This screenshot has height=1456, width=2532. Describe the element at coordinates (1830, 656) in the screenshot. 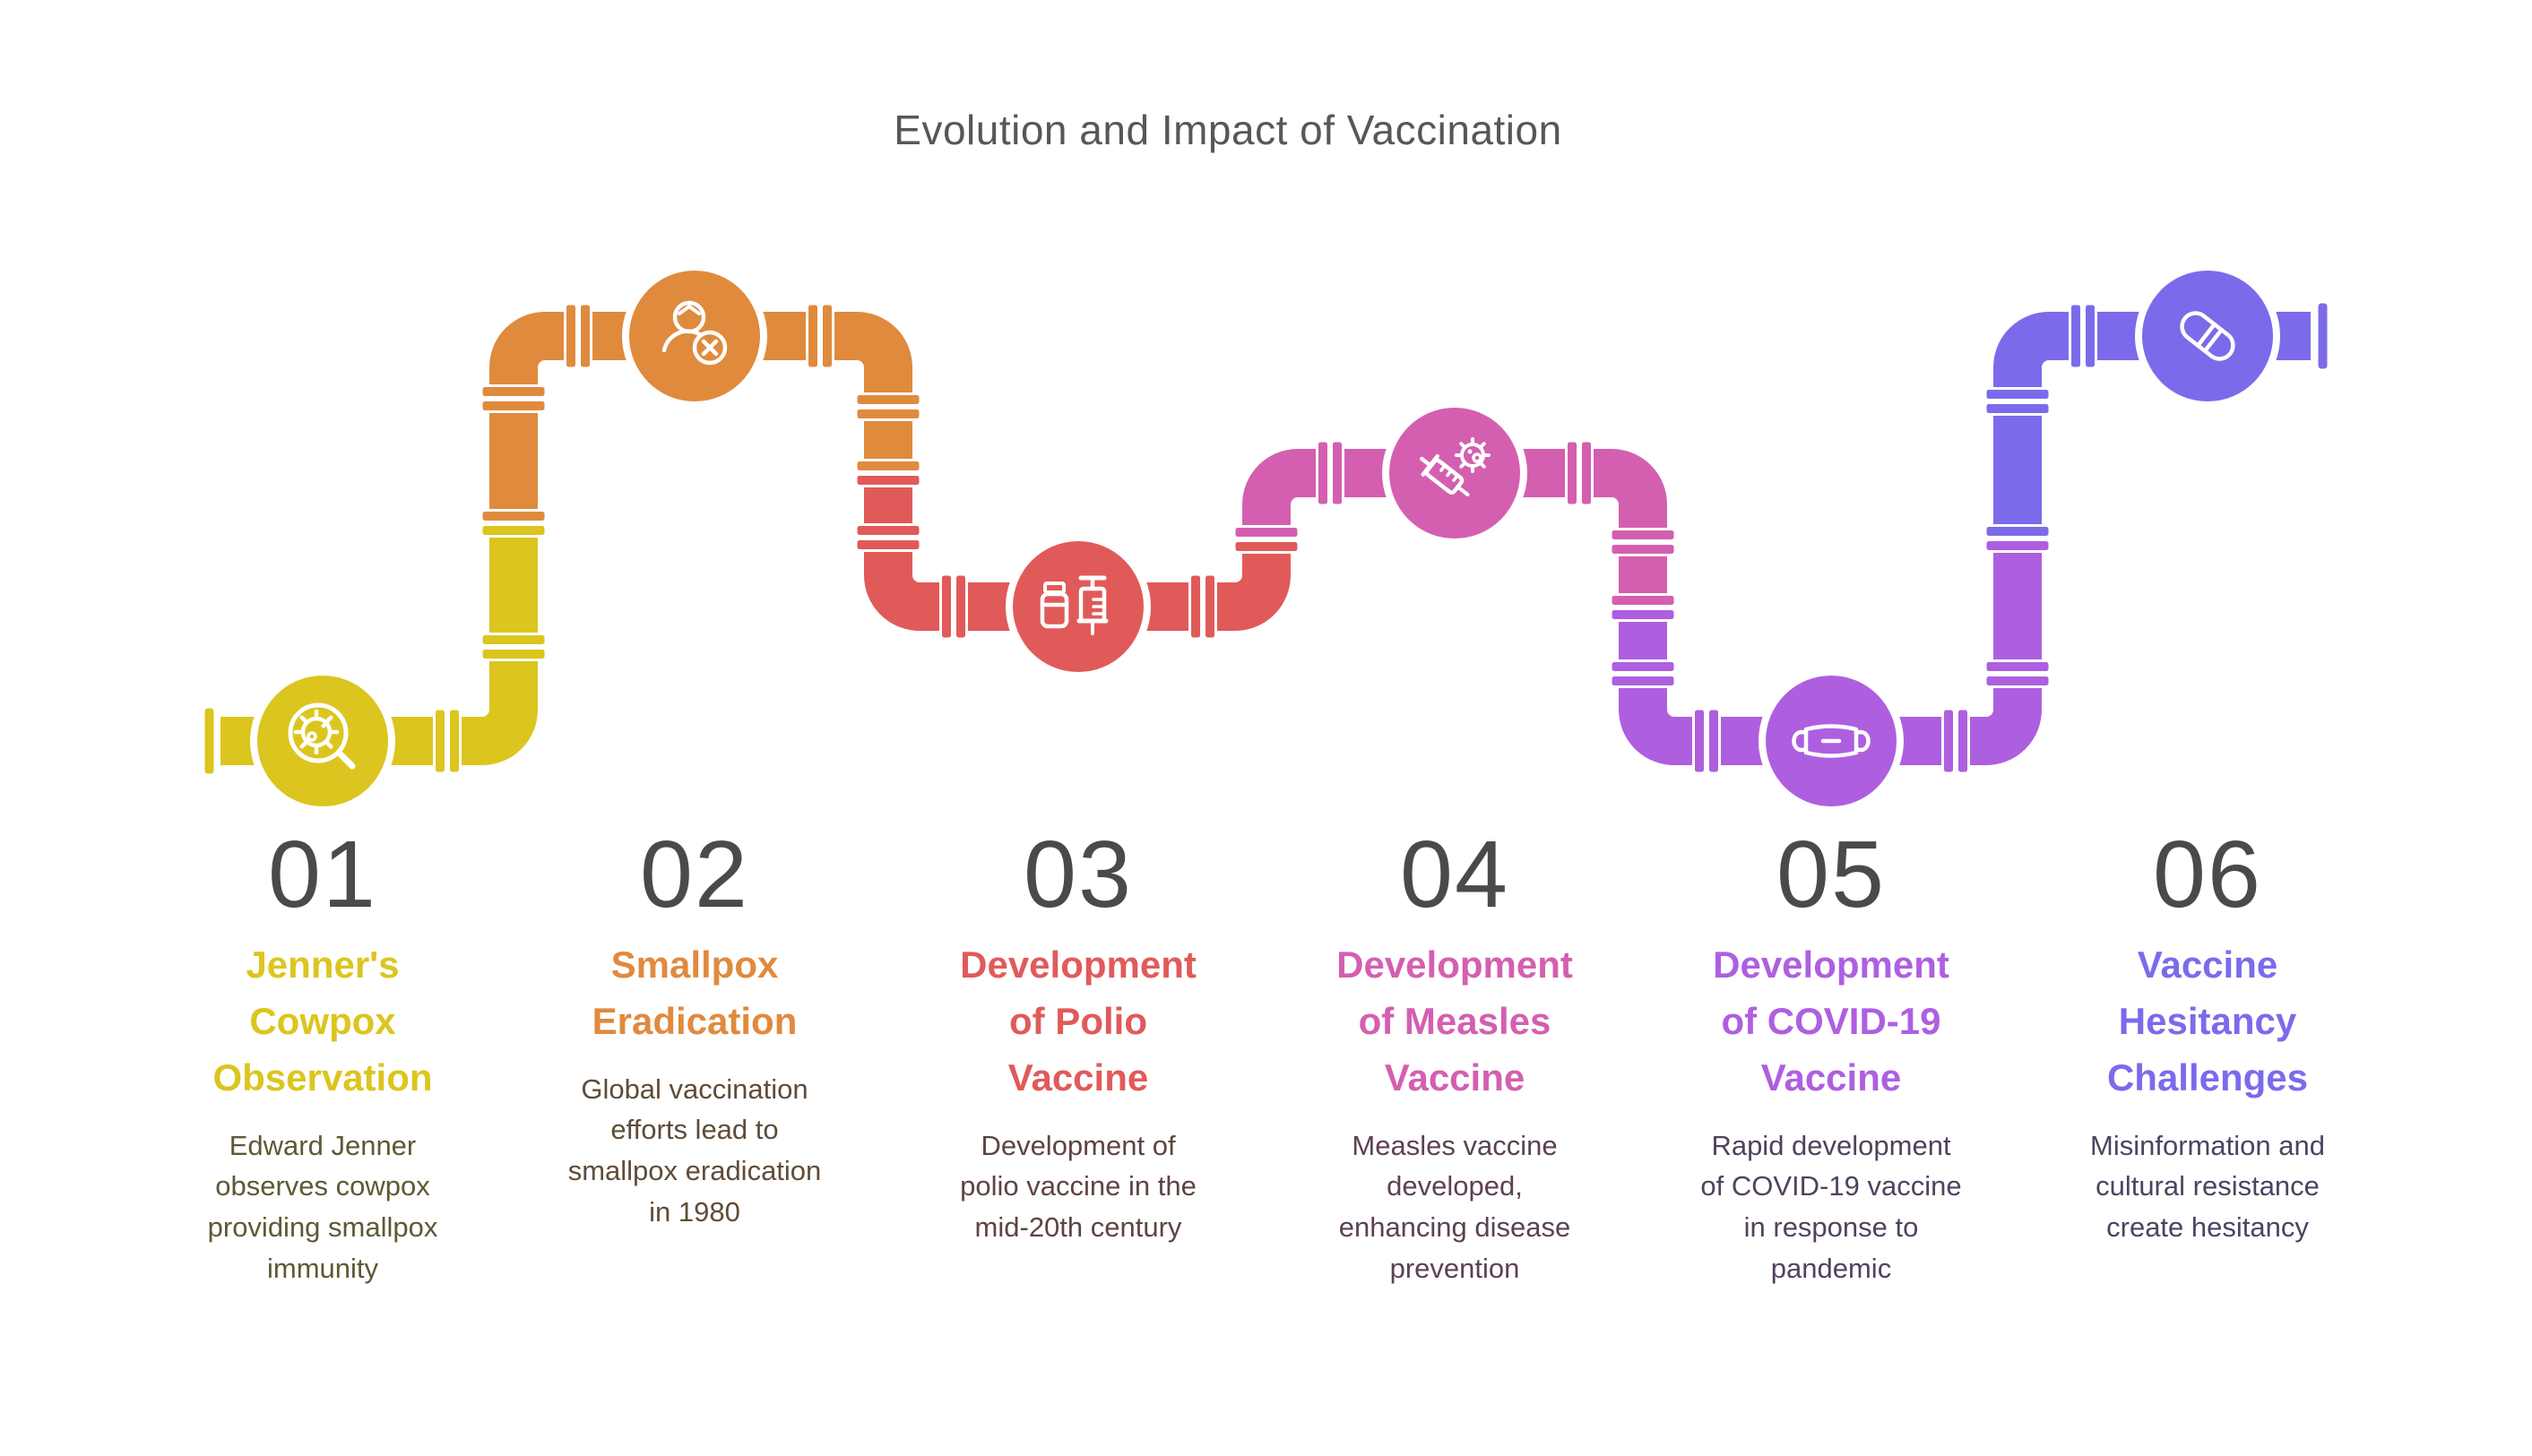

I see `purple-rings` at that location.